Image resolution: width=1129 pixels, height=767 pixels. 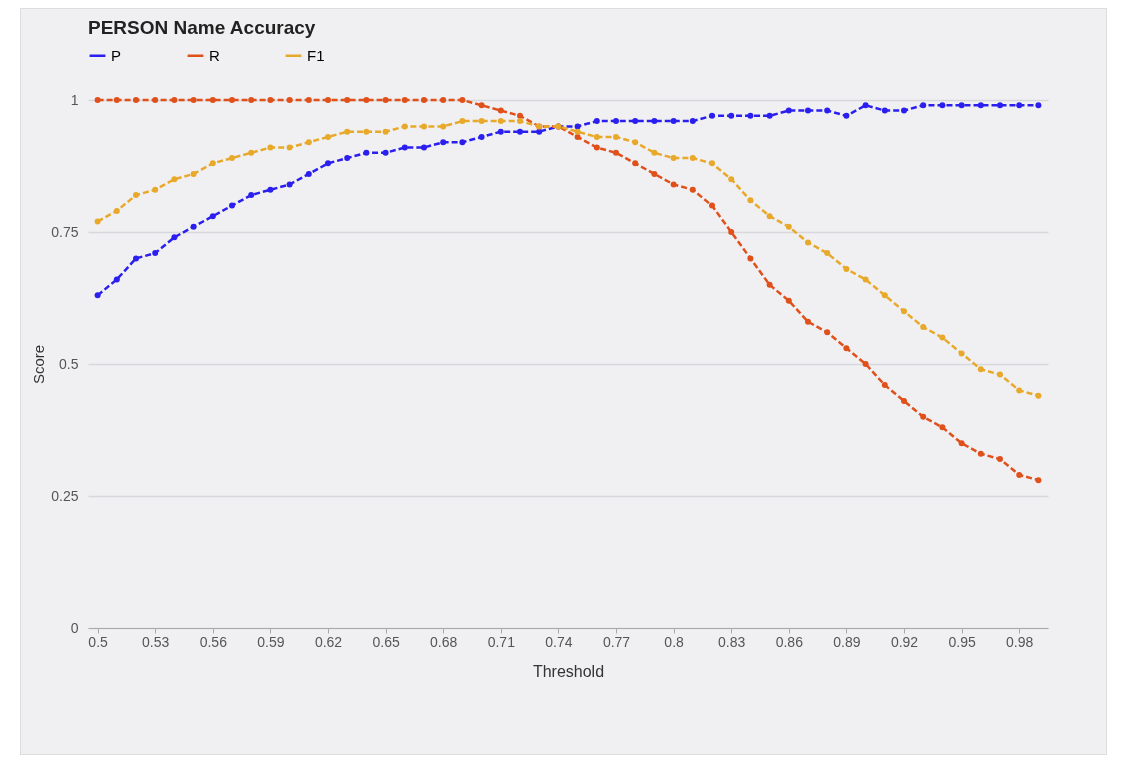 What do you see at coordinates (789, 641) in the screenshot?
I see `x-tick-label: 0.86` at bounding box center [789, 641].